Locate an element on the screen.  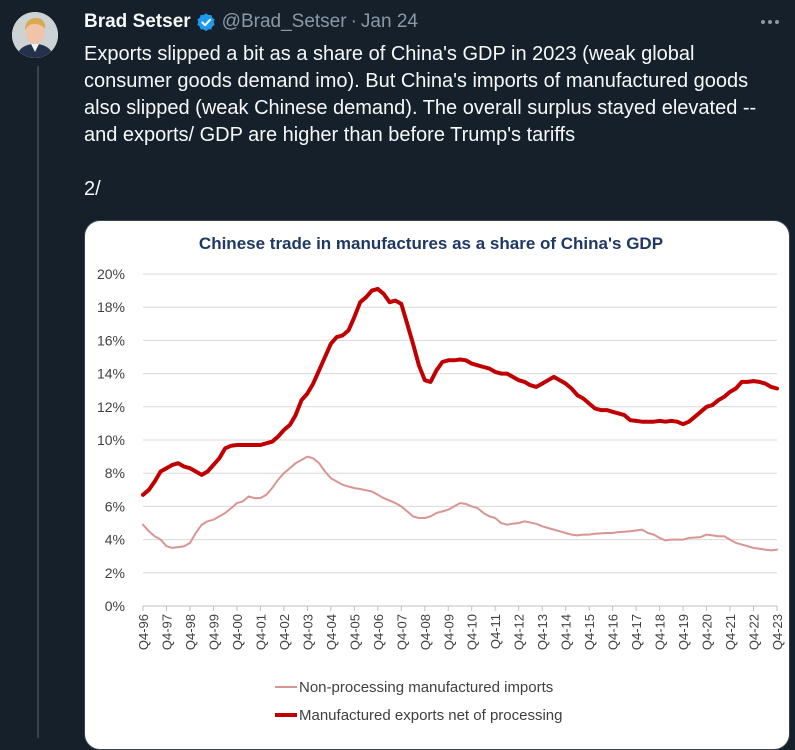
y-tick-label: 14% is located at coordinates (111, 374).